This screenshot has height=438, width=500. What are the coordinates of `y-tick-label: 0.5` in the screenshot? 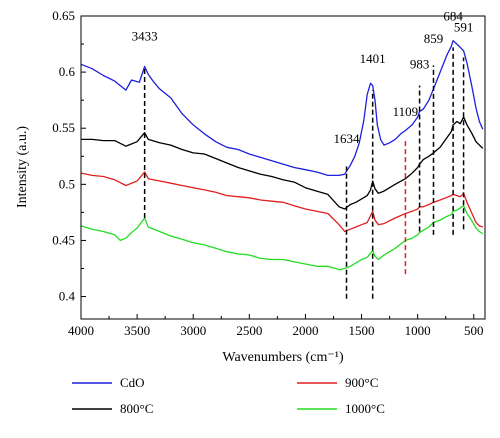 It's located at (67, 183).